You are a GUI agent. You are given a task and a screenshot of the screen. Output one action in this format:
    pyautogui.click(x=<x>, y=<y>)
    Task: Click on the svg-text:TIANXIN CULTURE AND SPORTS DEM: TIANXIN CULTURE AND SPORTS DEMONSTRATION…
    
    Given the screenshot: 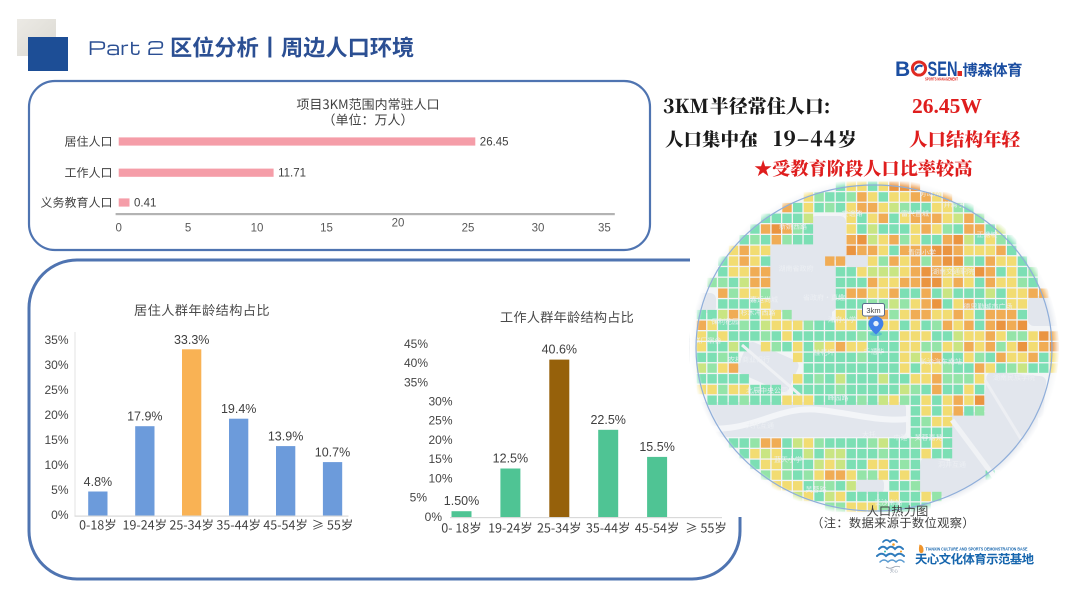 What is the action you would take?
    pyautogui.click(x=977, y=549)
    